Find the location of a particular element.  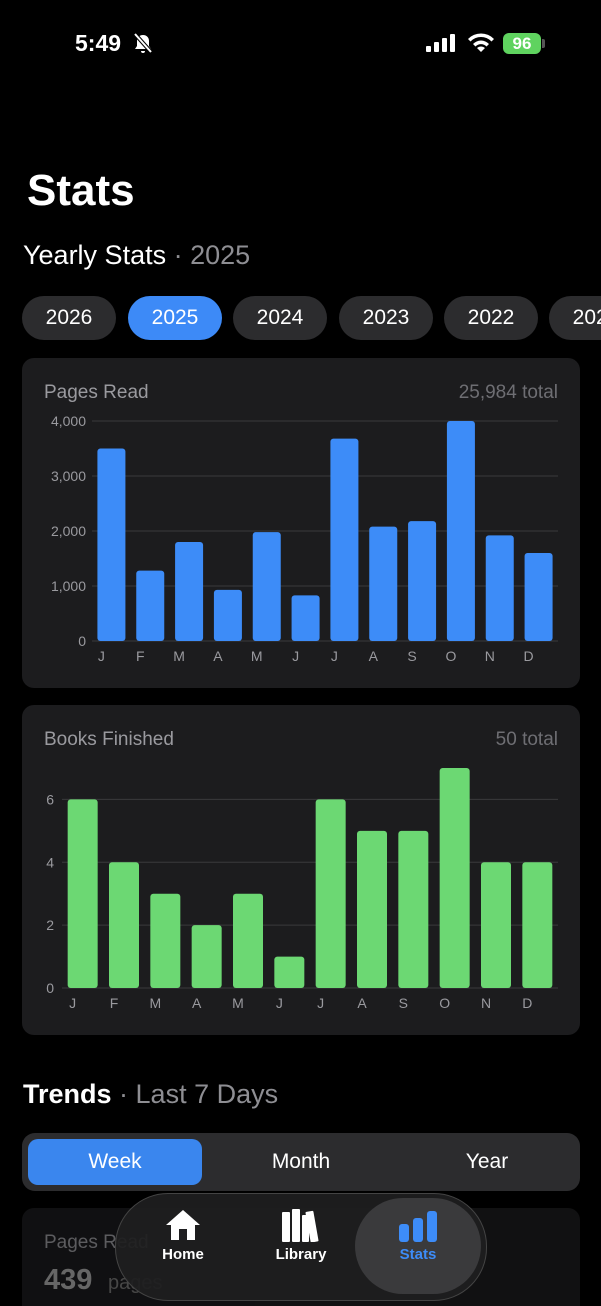

battery: 96 is located at coordinates (522, 43).